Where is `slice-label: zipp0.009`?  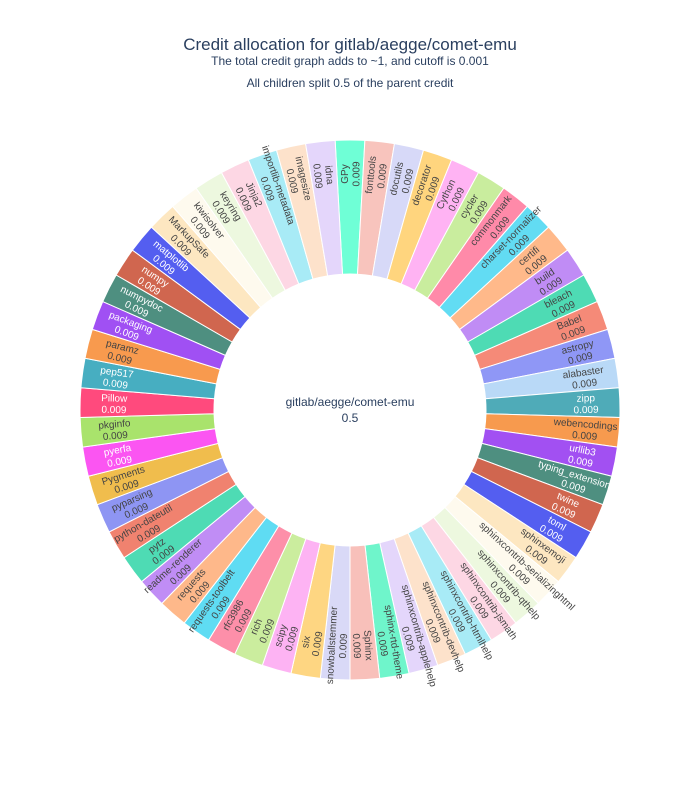 slice-label: zipp0.009 is located at coordinates (586, 404).